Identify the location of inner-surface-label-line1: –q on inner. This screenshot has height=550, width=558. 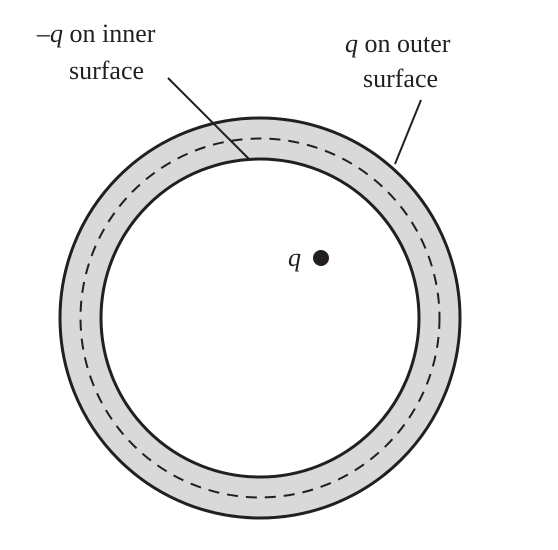
(96, 33).